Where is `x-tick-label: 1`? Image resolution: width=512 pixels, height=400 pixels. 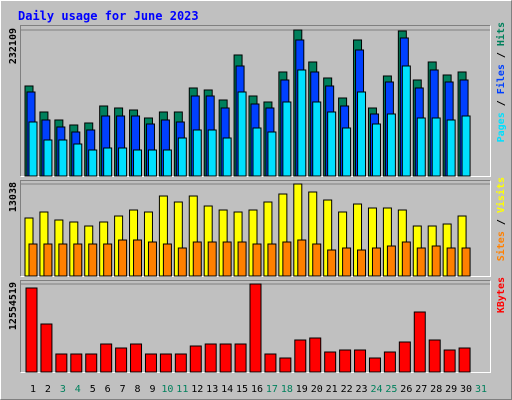
x-tick-label: 1 is located at coordinates (33, 389).